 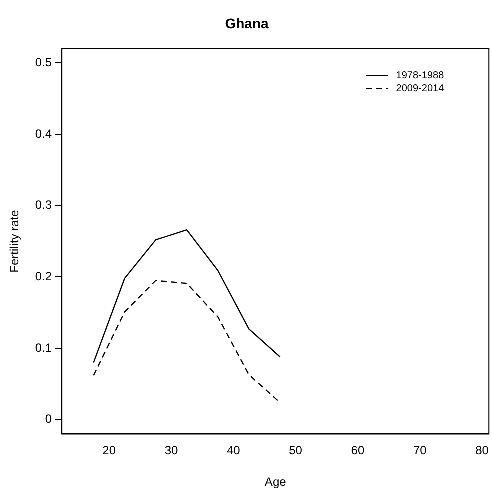 I want to click on legend-label: 2009-2014, so click(x=420, y=89).